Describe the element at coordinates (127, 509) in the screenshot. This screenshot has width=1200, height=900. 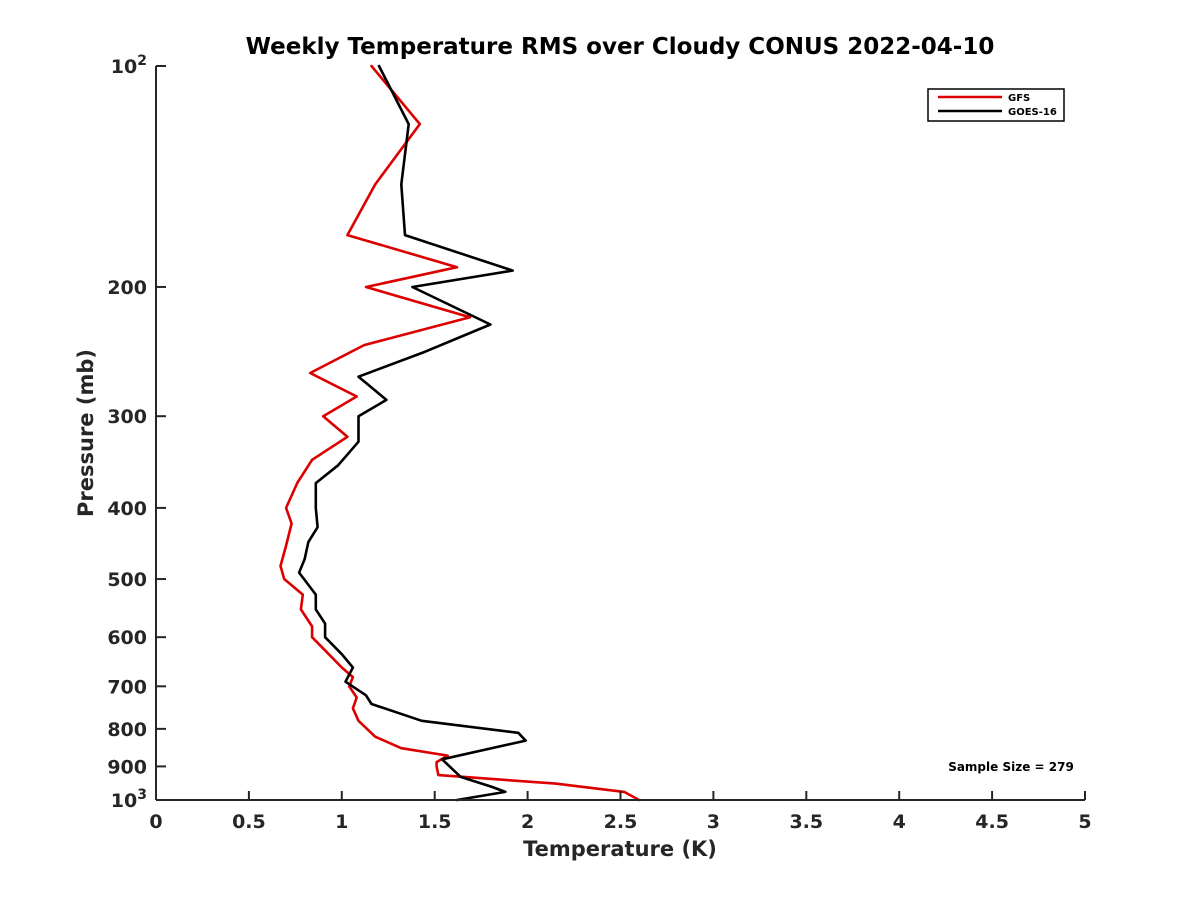
I see `y-tick-label: 400` at that location.